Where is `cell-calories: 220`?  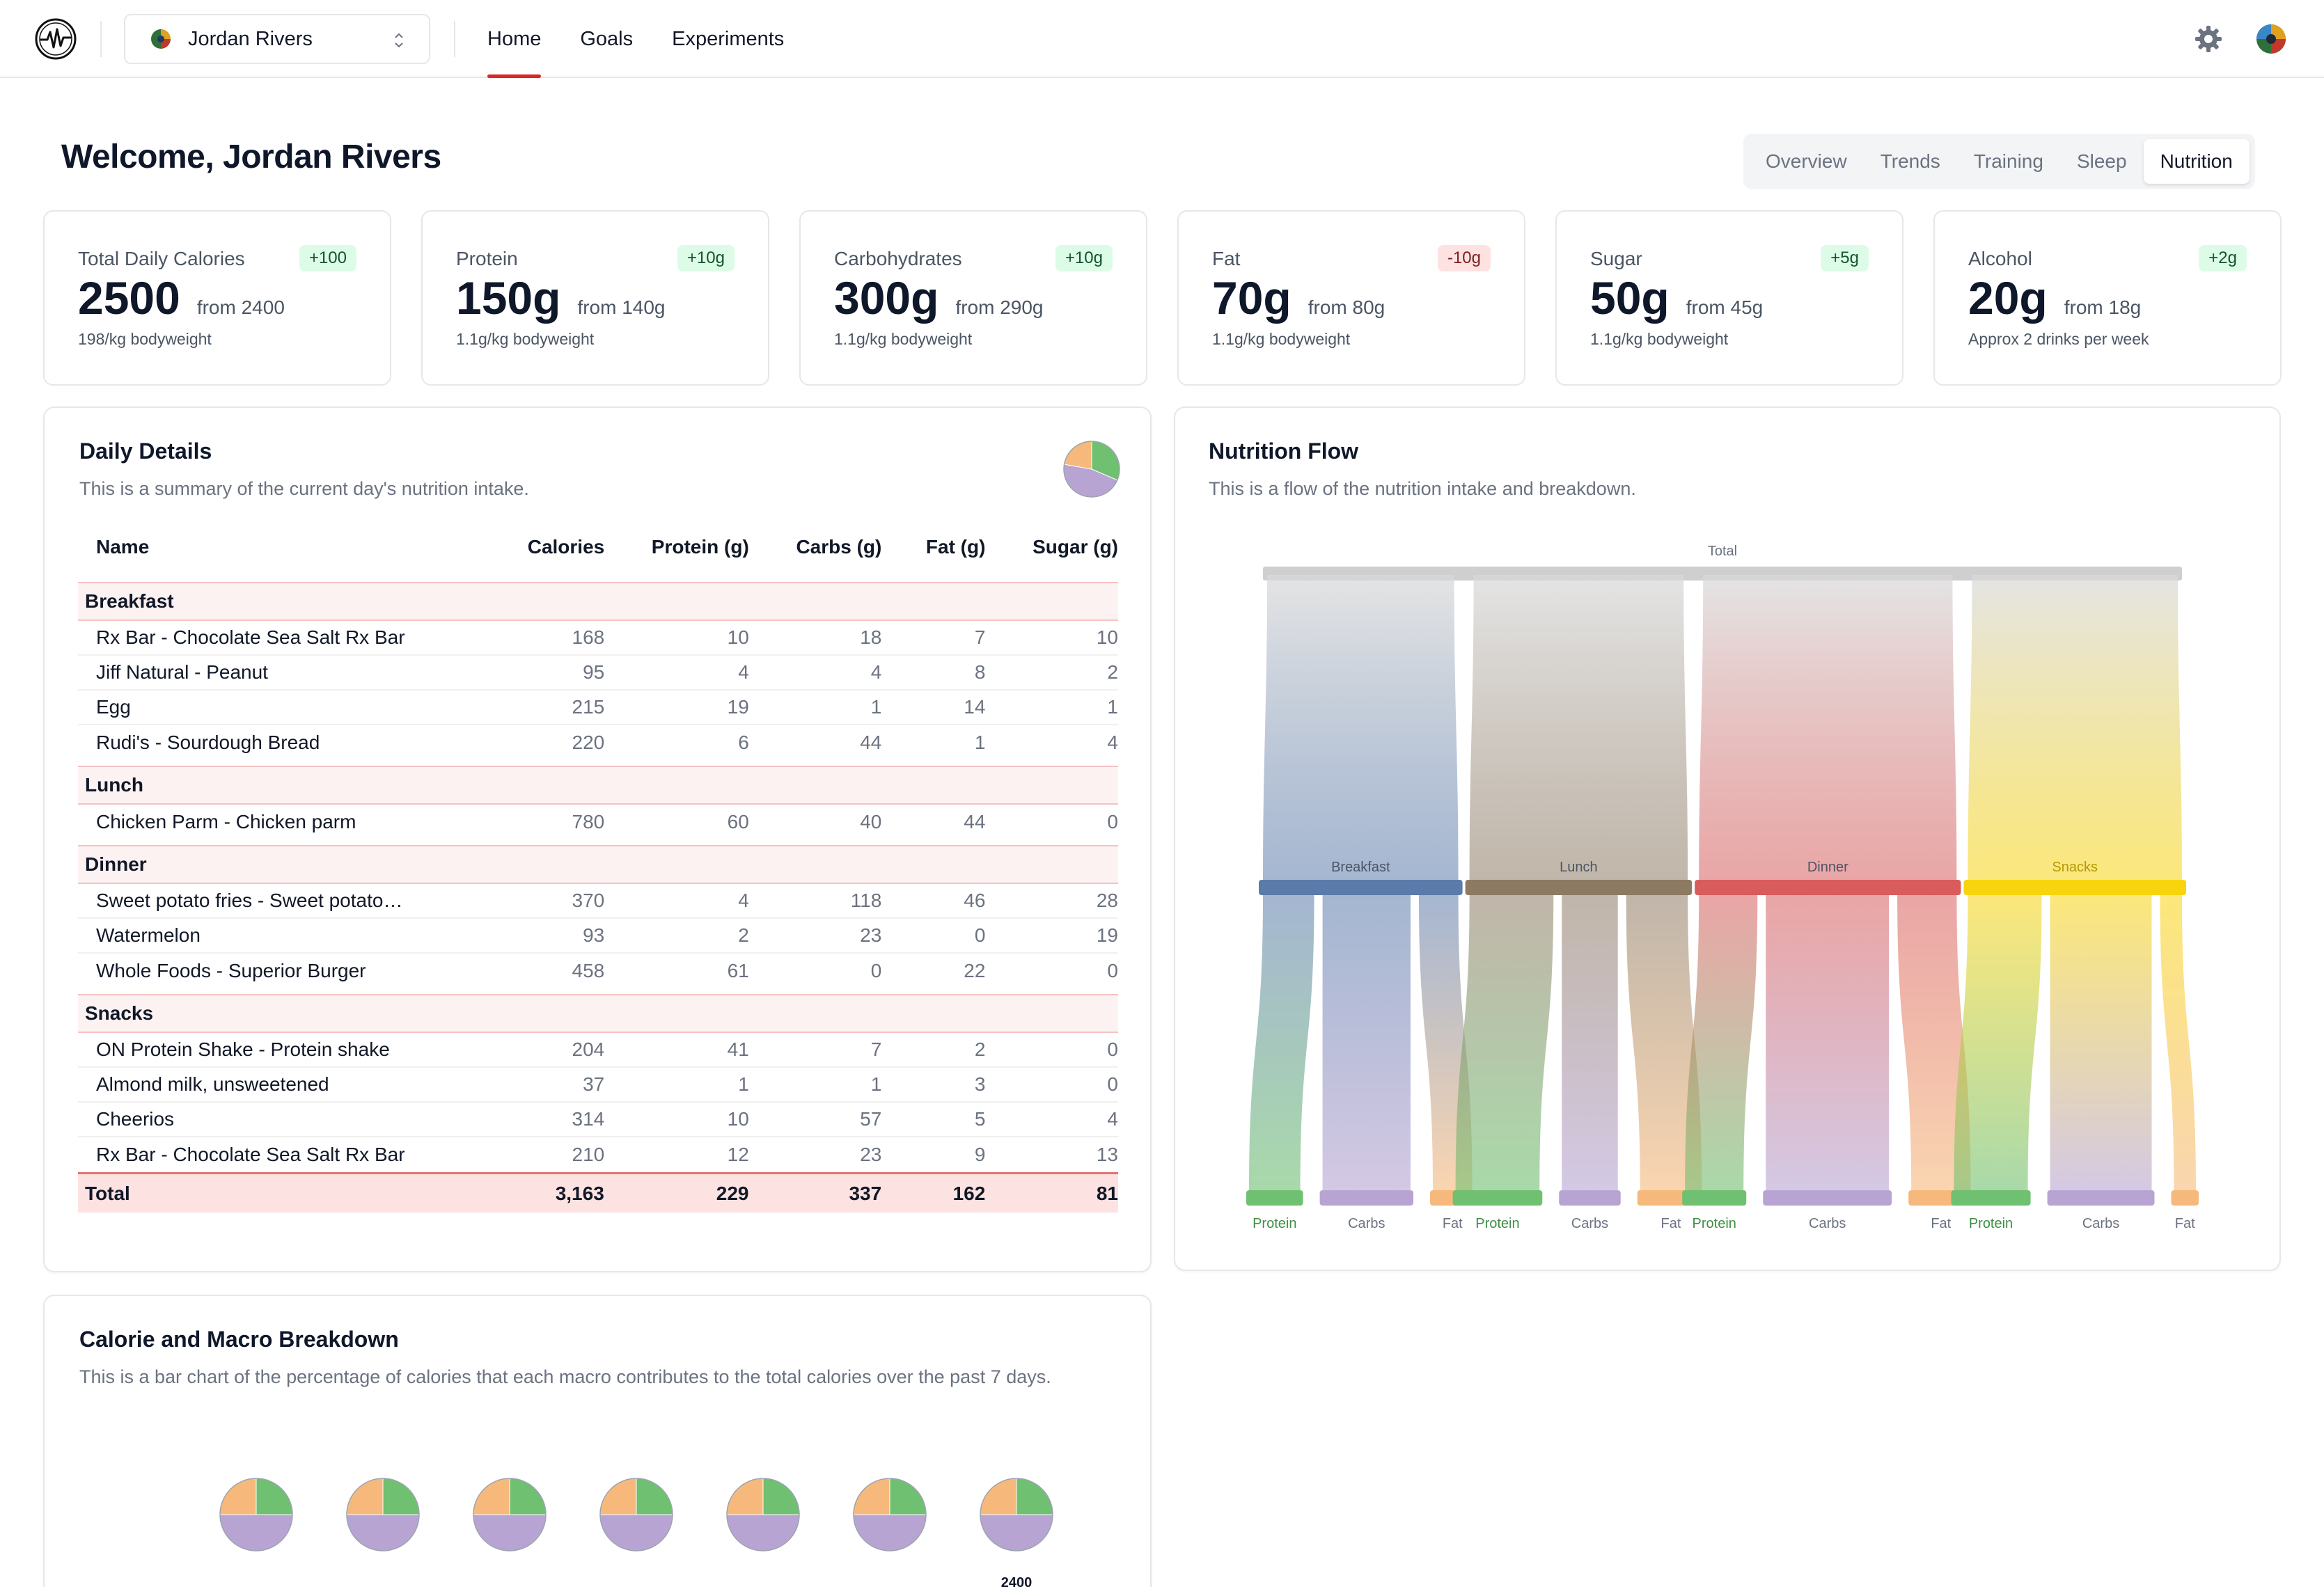
cell-calories: 220 is located at coordinates (588, 742).